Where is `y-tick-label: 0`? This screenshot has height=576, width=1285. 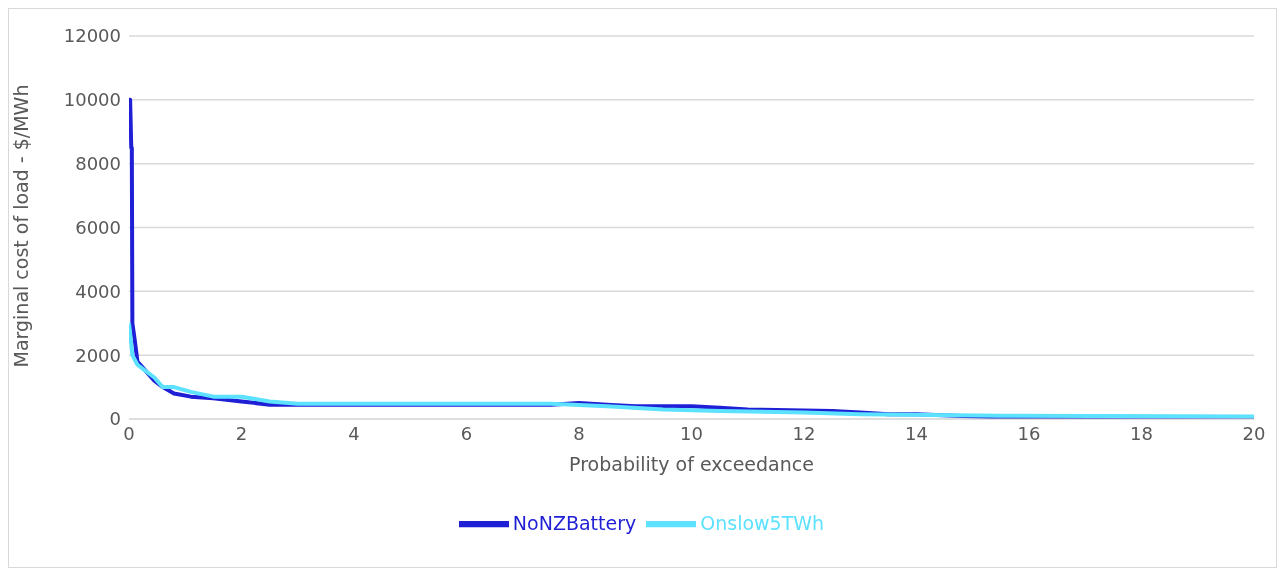 y-tick-label: 0 is located at coordinates (115, 419).